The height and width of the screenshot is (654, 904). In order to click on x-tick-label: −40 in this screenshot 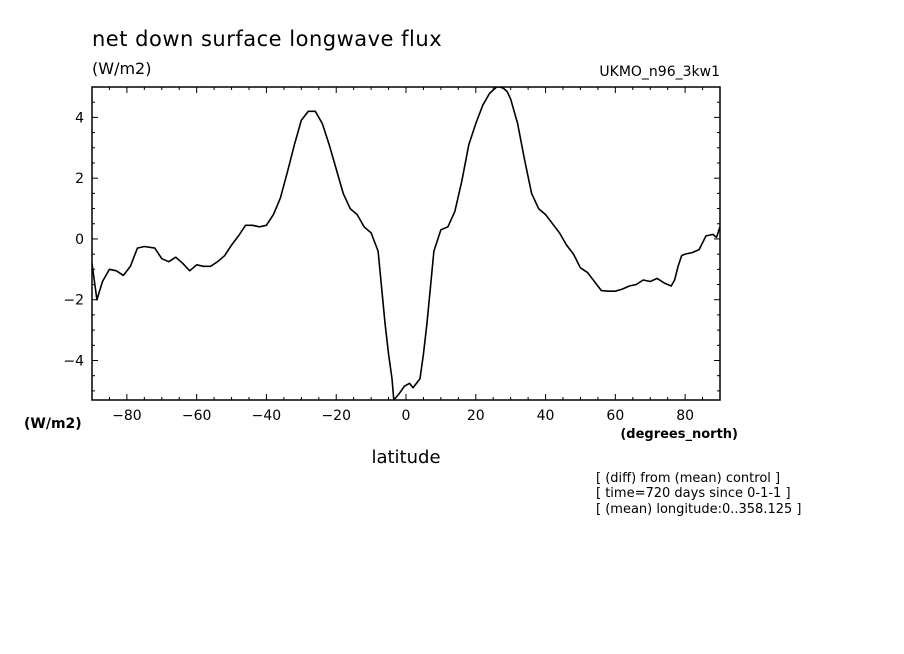, I will do `click(267, 416)`.